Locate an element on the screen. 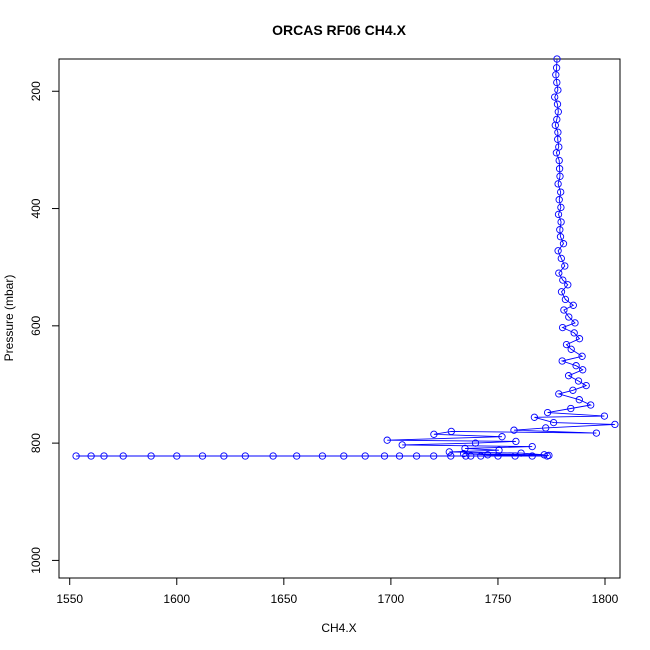 Image resolution: width=650 pixels, height=650 pixels. y-tick-label: 400 is located at coordinates (36, 208).